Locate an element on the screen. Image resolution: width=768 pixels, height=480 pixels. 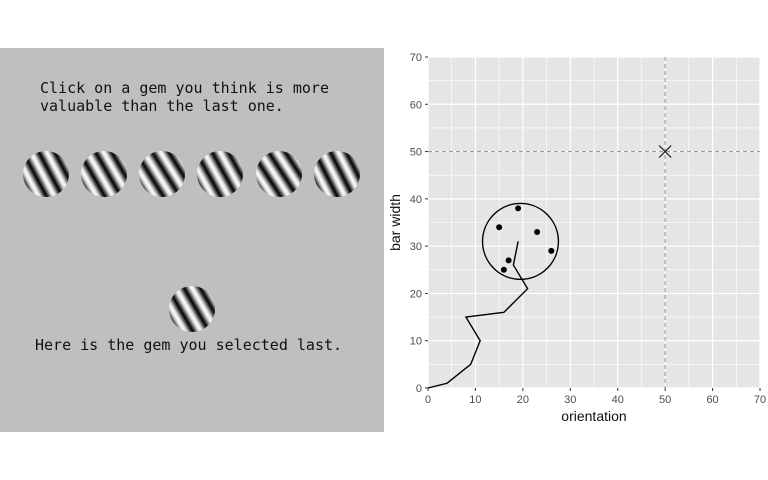
y-tick-label: 60 is located at coordinates (416, 105).